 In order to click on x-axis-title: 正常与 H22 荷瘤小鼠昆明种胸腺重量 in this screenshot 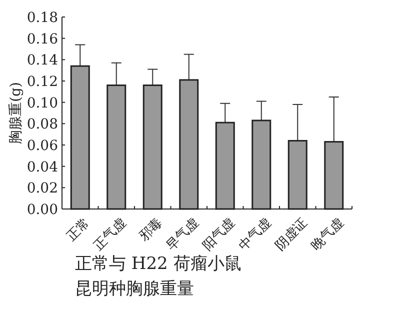, I will do `click(158, 277)`.